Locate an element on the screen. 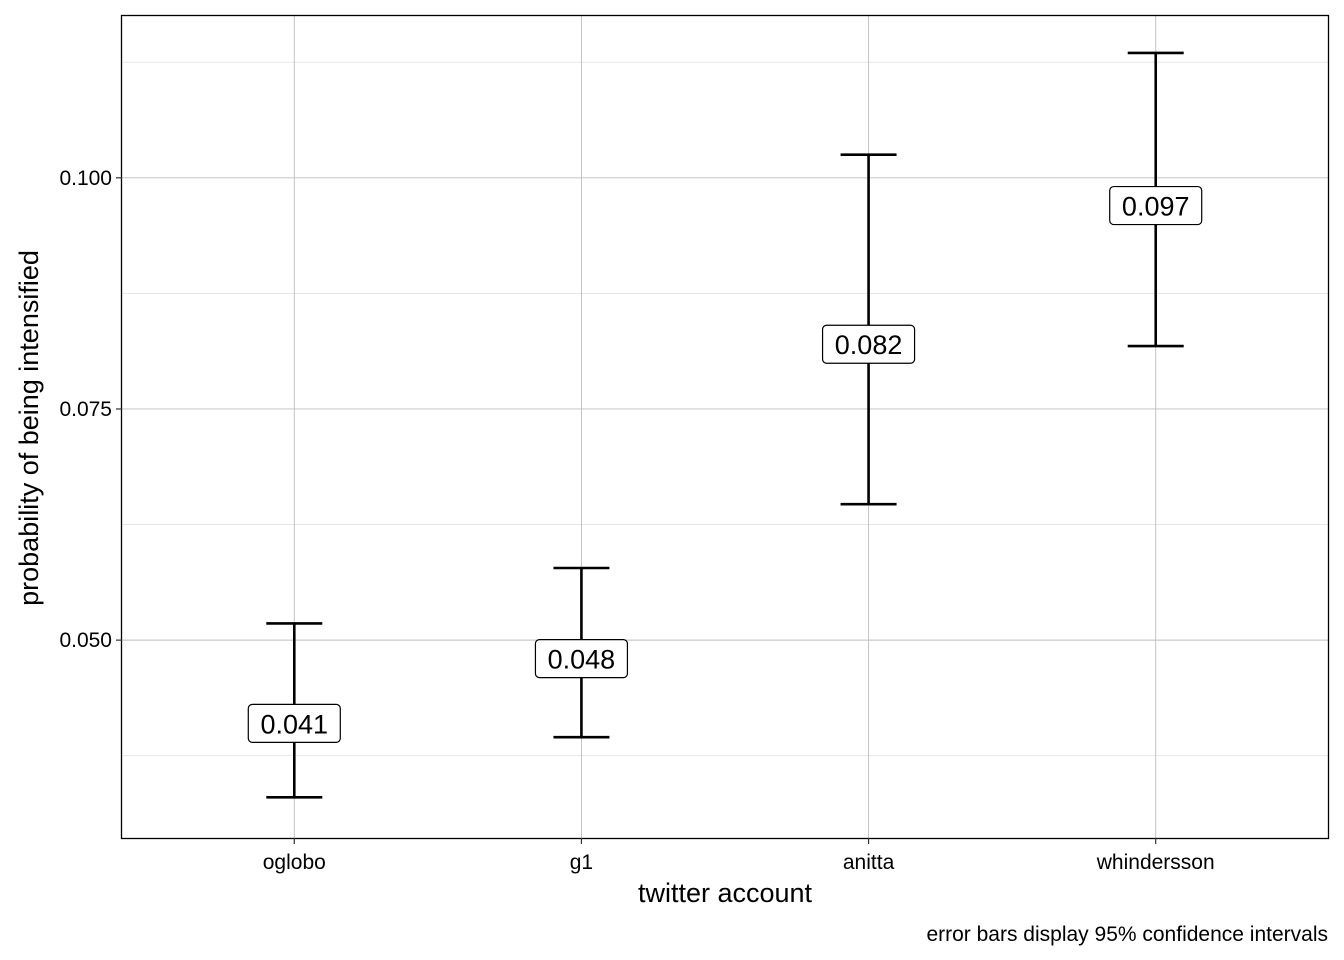  errorbar-oglobo: 0.041 is located at coordinates (294, 710).